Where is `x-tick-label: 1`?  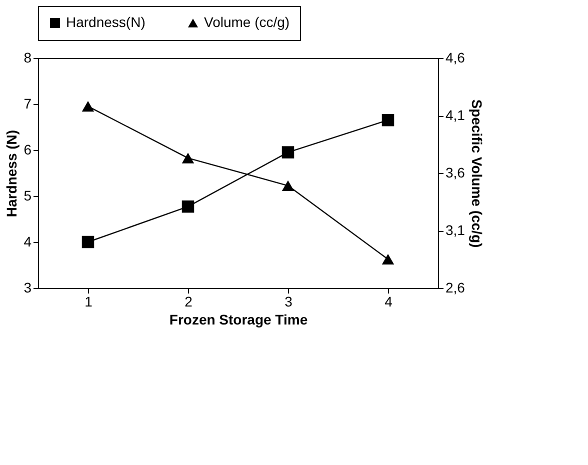
x-tick-label: 1 is located at coordinates (88, 302).